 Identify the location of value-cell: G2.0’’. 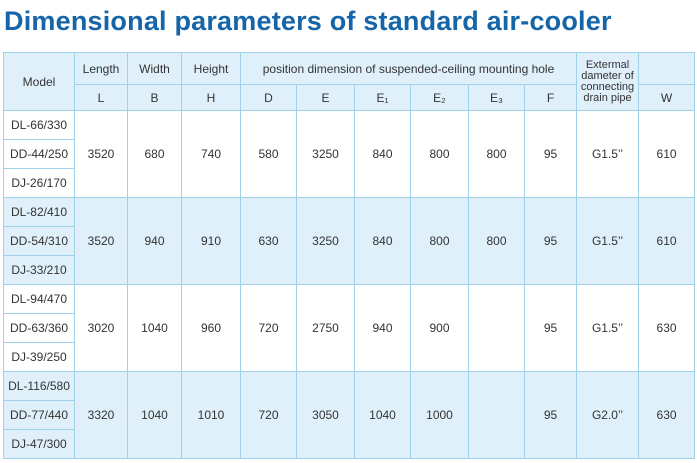
(608, 415).